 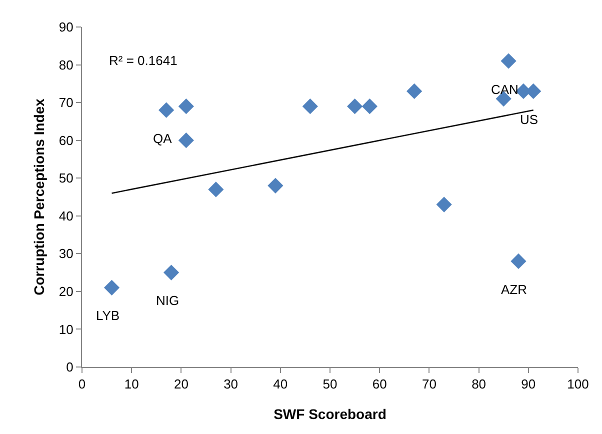 I want to click on x-tick-label: 50, so click(x=330, y=384).